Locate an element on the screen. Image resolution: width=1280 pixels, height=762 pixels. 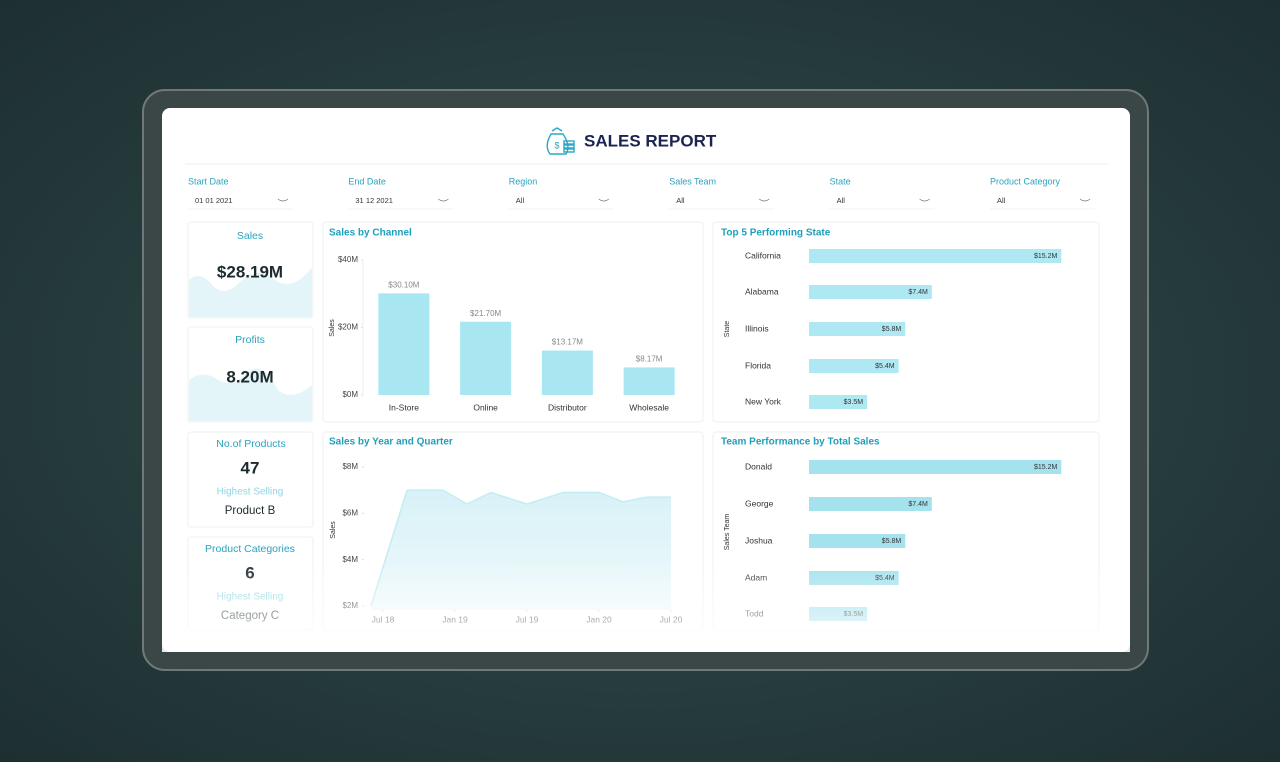
report-title: SALES REPORT is located at coordinates (650, 140).